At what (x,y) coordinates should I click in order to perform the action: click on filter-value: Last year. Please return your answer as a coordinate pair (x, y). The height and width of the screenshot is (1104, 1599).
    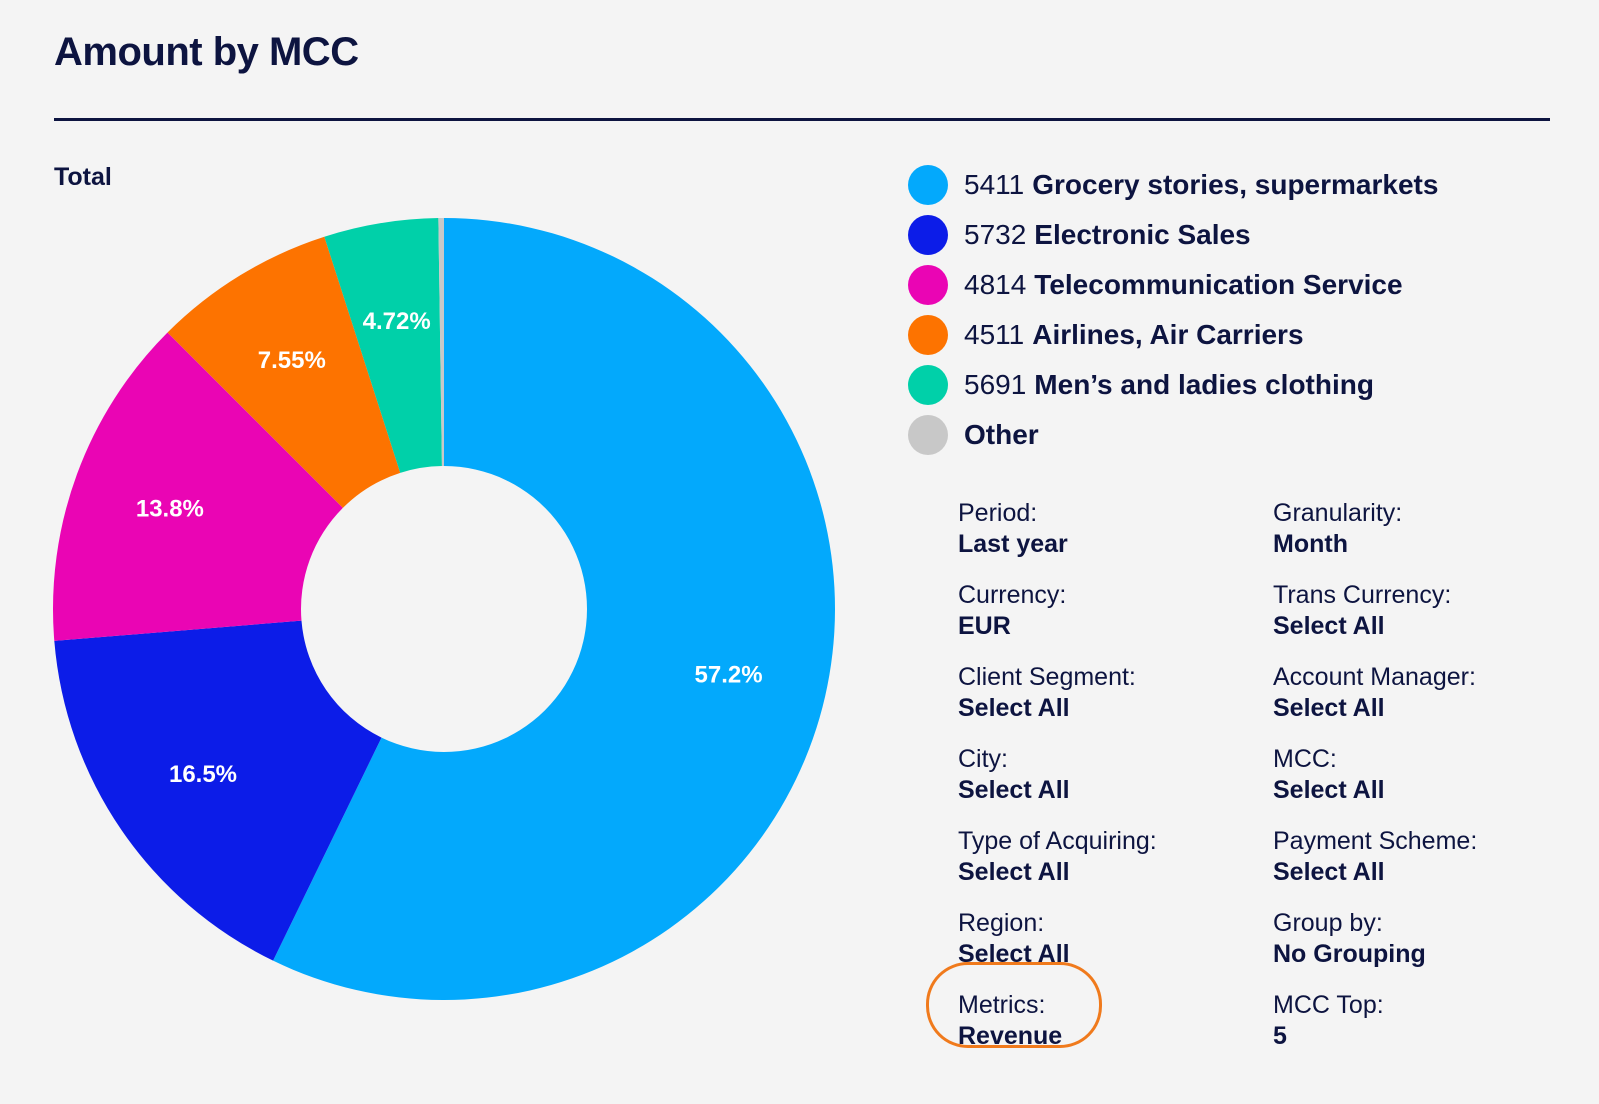
    Looking at the image, I should click on (1013, 544).